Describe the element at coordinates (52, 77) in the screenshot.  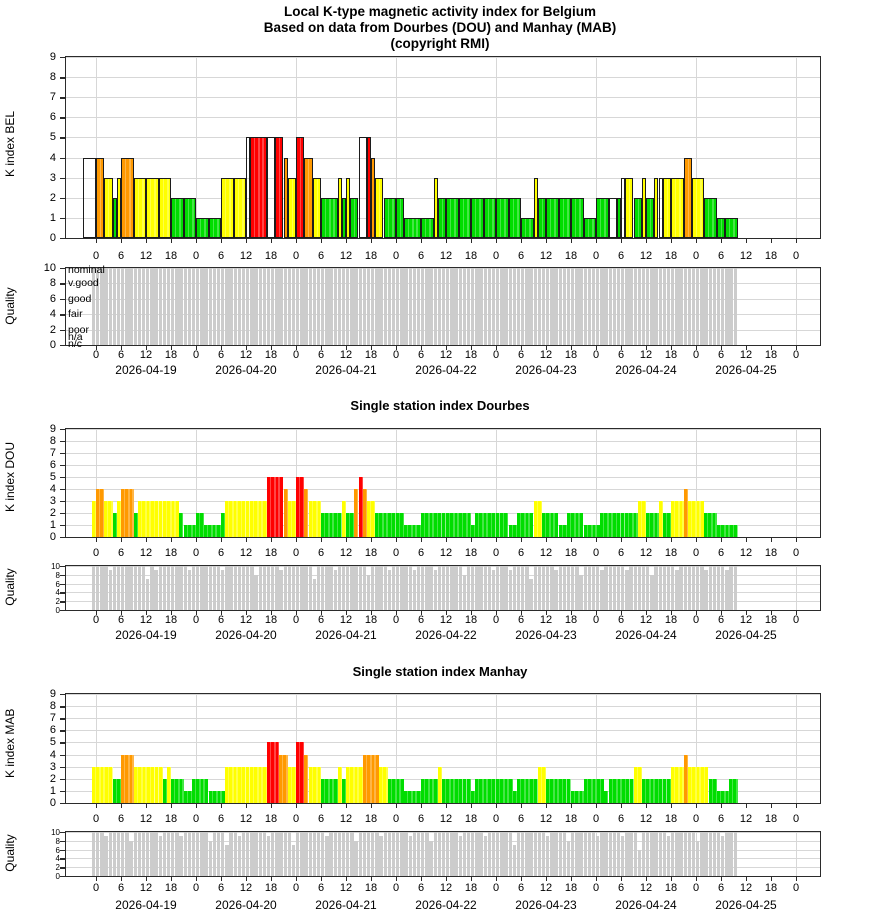
I see `y-tick-label: 8` at that location.